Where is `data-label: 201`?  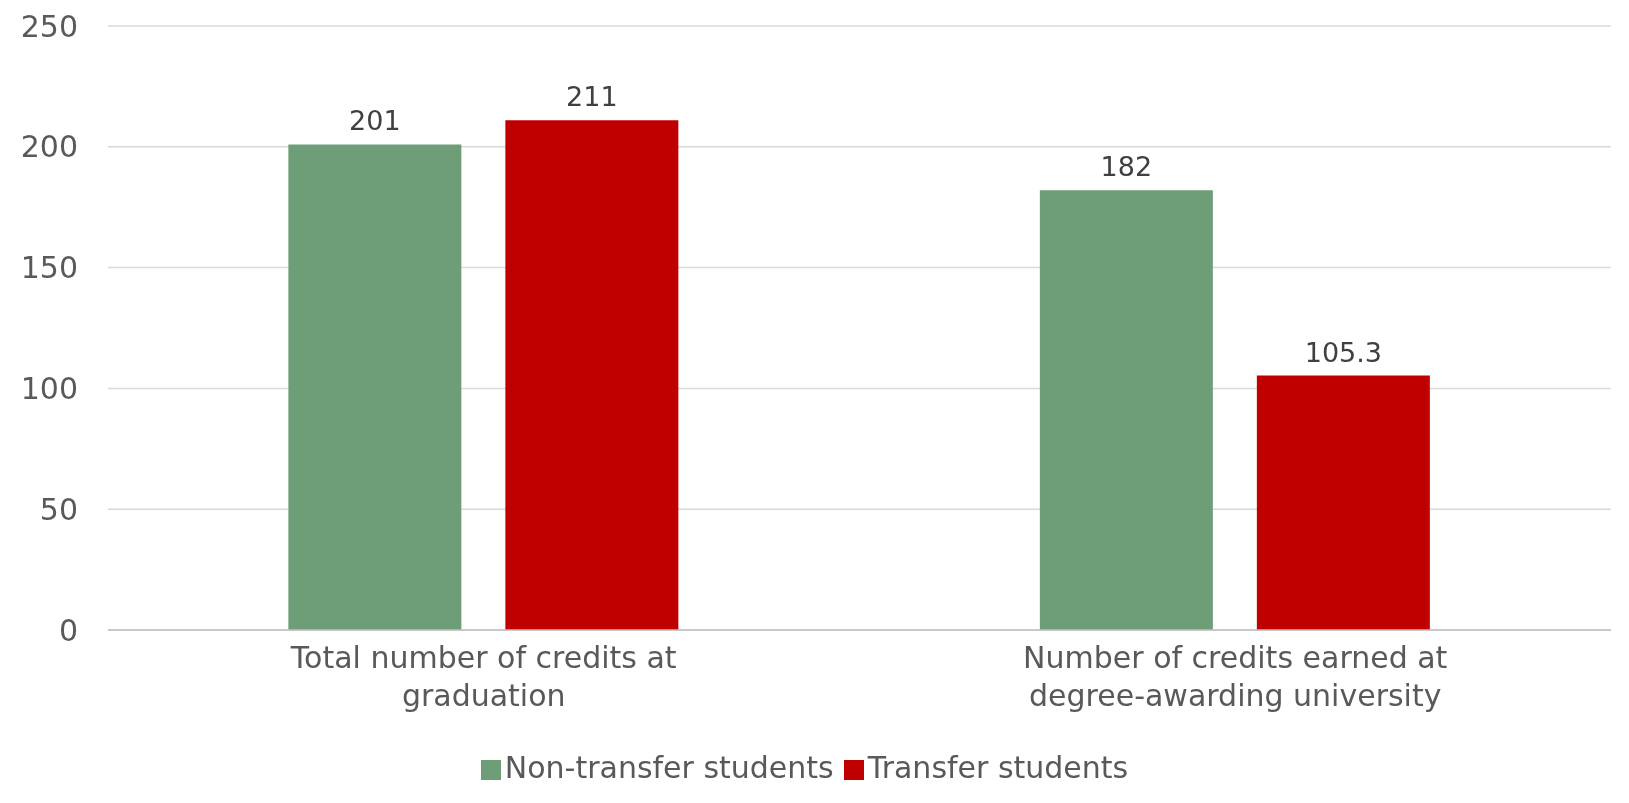
data-label: 201 is located at coordinates (375, 121).